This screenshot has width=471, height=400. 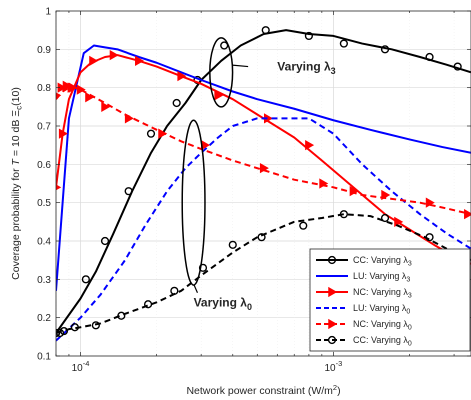 I want to click on y-tick-label: 1, so click(x=48, y=12).